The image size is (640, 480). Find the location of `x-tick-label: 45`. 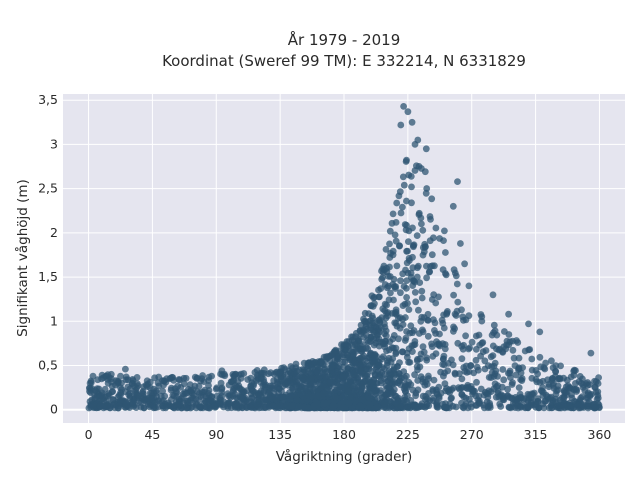

x-tick-label: 45 is located at coordinates (152, 434).